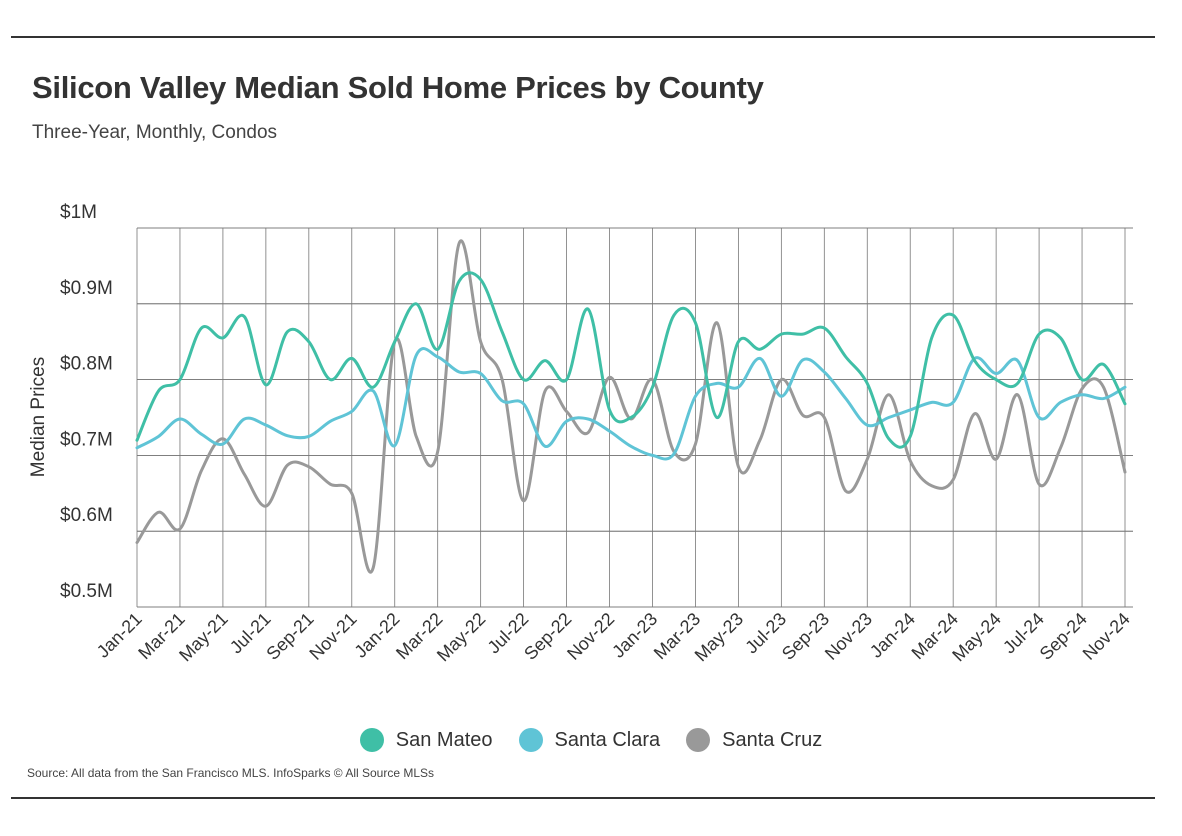 This screenshot has width=1182, height=836. What do you see at coordinates (1063, 636) in the screenshot?
I see `x-tick-label: Sep-24` at bounding box center [1063, 636].